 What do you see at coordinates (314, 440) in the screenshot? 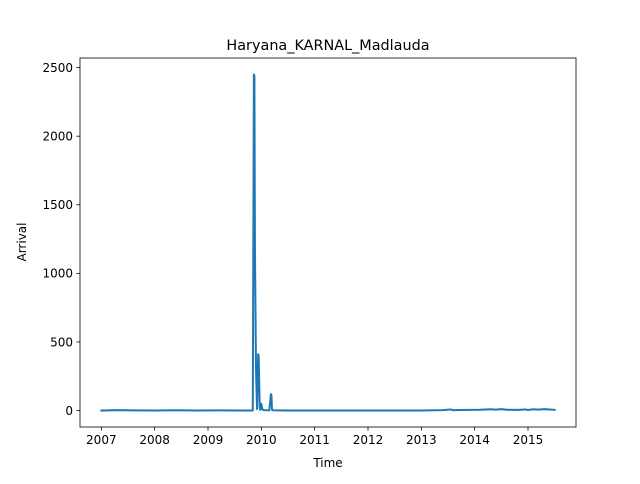
I see `x-tick-label: 2011` at bounding box center [314, 440].